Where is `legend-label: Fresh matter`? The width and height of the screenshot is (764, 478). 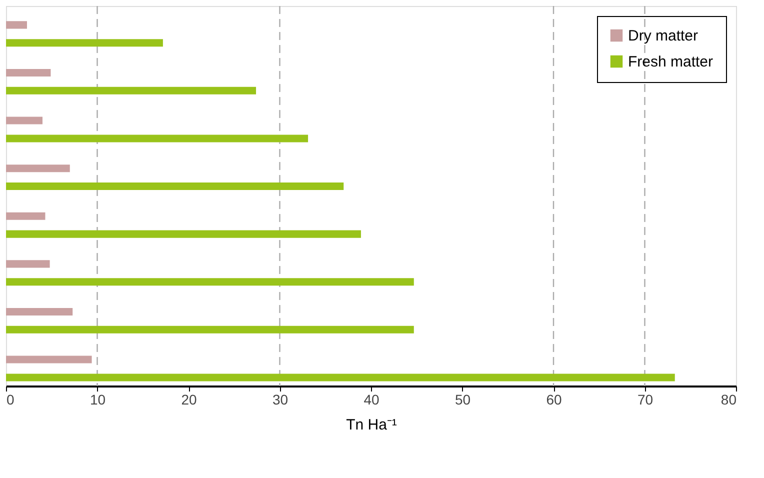
legend-label: Fresh matter is located at coordinates (671, 62).